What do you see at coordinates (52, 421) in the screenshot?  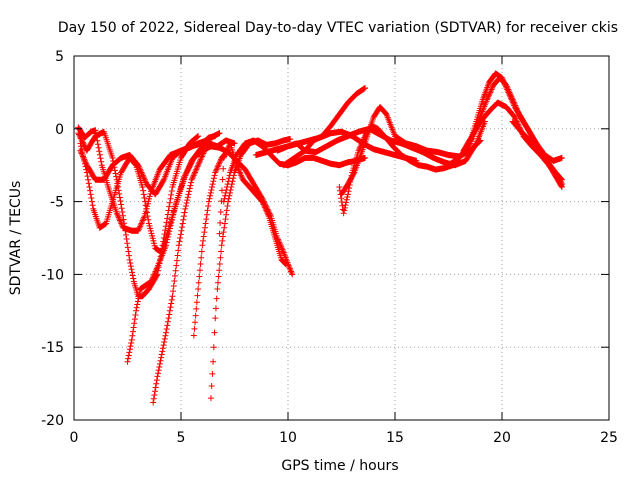 I see `y-tick-label: -20` at bounding box center [52, 421].